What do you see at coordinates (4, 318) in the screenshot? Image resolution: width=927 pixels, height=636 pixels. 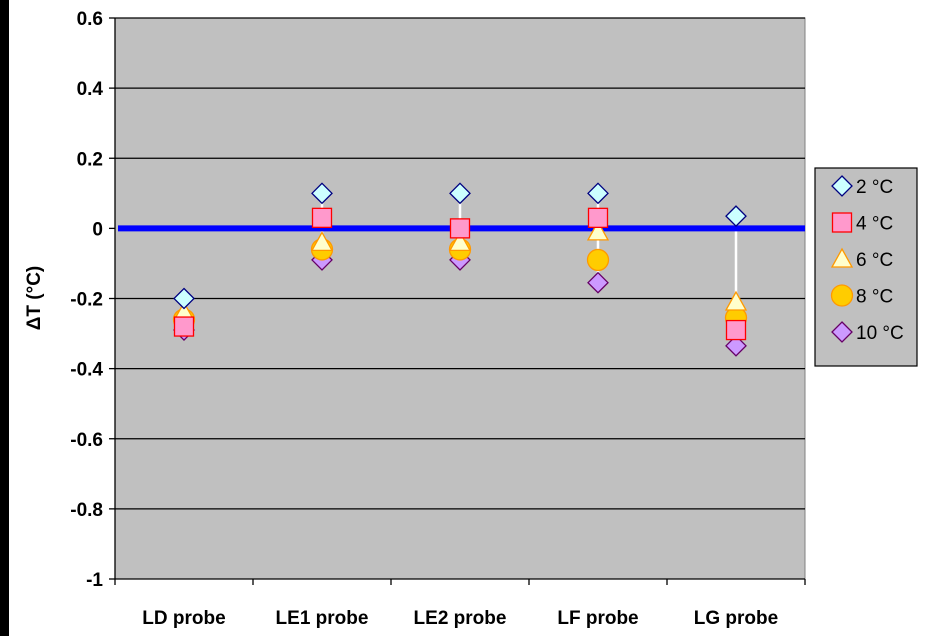 I see `left-edge-bar` at bounding box center [4, 318].